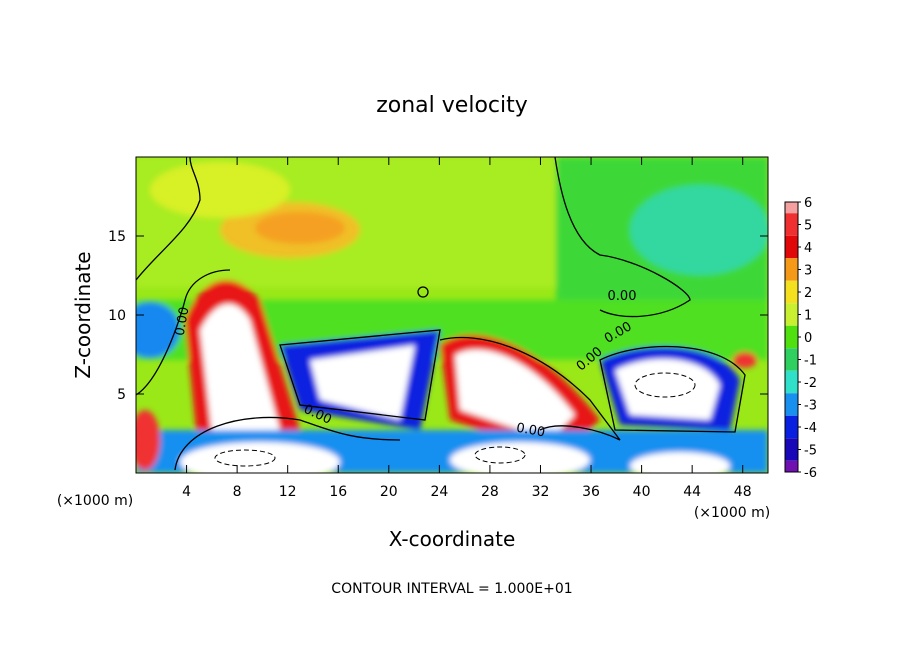 The width and height of the screenshot is (904, 654). I want to click on colorbar-tick-label: 6, so click(808, 203).